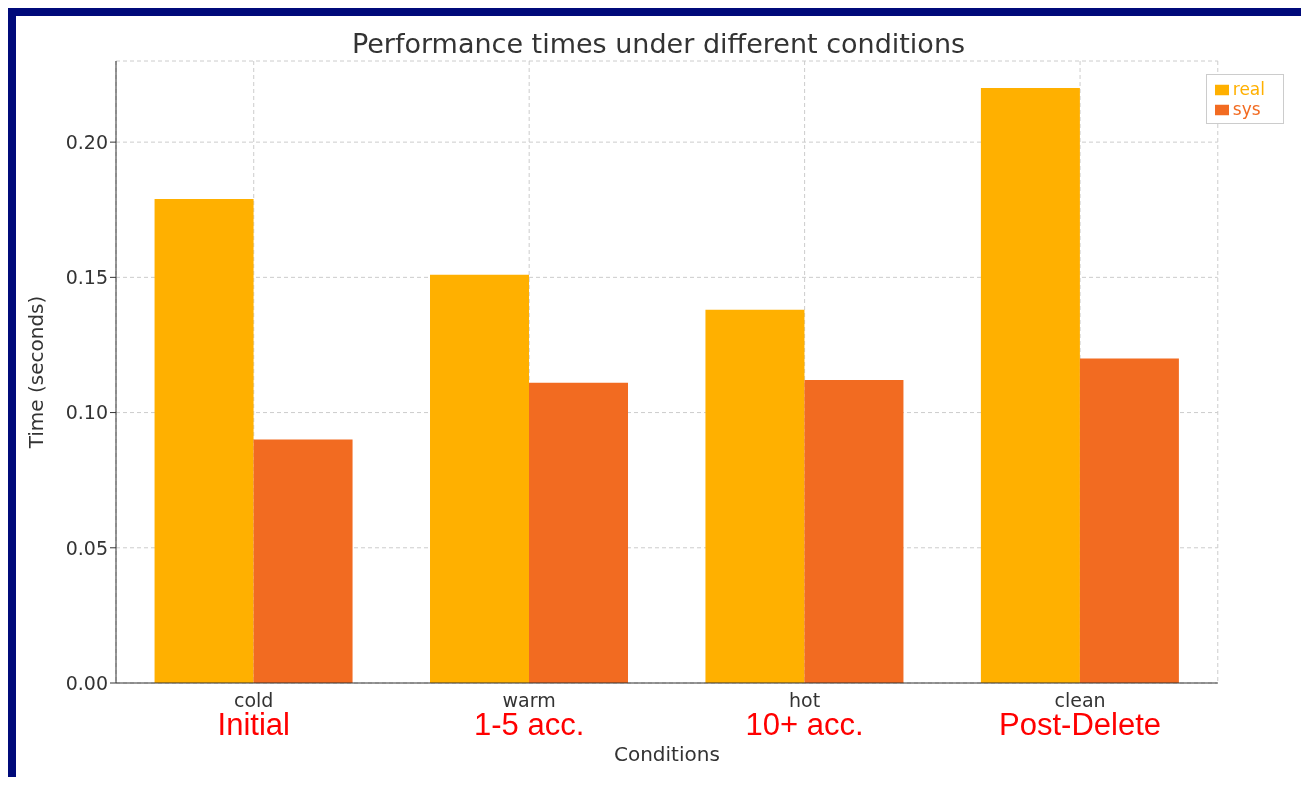  Describe the element at coordinates (36, 372) in the screenshot. I see `y-axis-title: Time (seconds)` at that location.